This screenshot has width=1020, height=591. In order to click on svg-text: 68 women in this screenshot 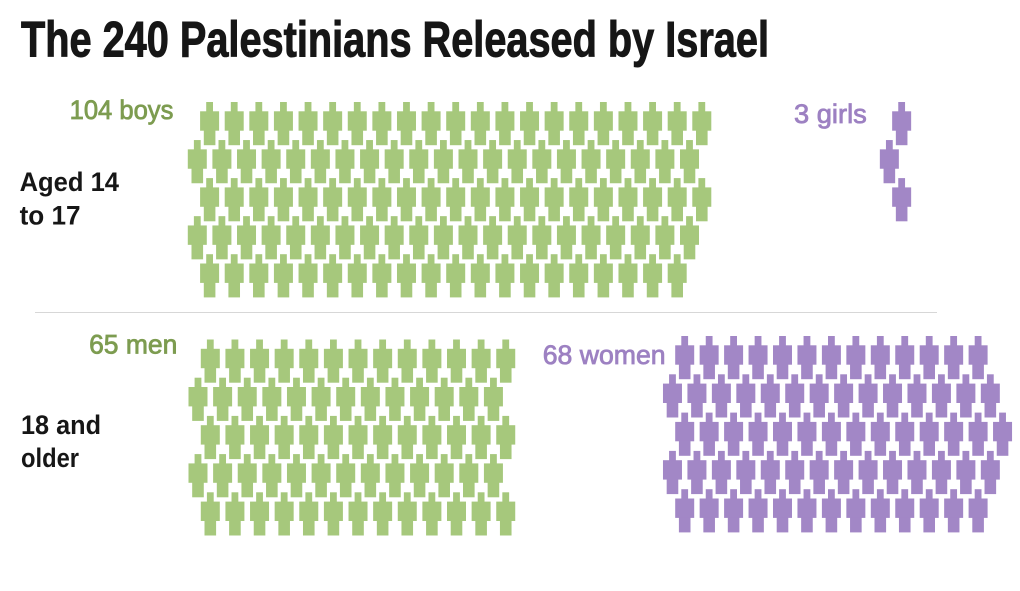, I will do `click(604, 355)`.